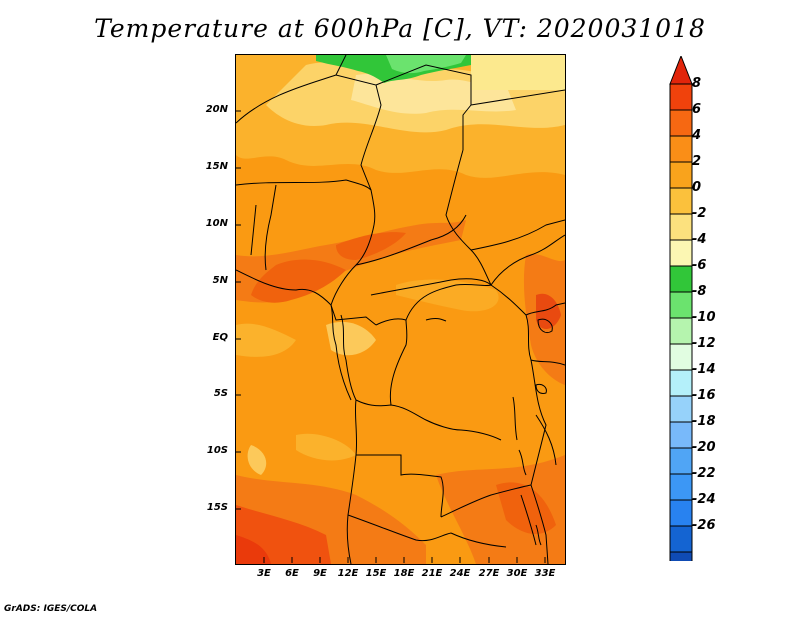 The image size is (800, 618). I want to click on colorbar-label: 8, so click(697, 83).